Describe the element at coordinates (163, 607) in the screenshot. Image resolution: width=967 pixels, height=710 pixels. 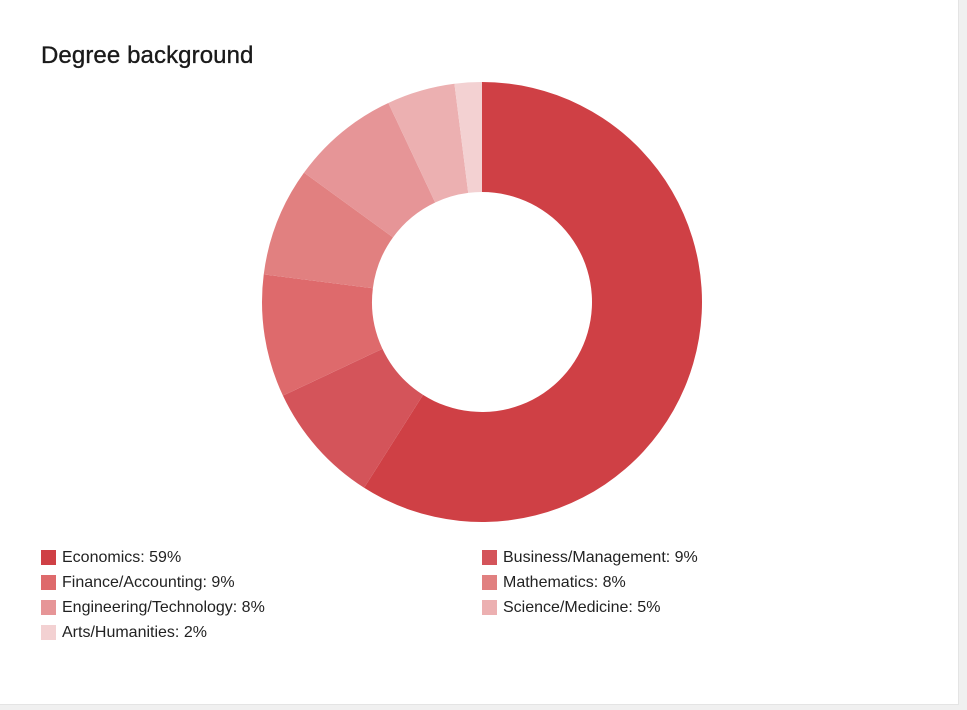
I see `legend-label: Engineering/Technology: 8%` at that location.